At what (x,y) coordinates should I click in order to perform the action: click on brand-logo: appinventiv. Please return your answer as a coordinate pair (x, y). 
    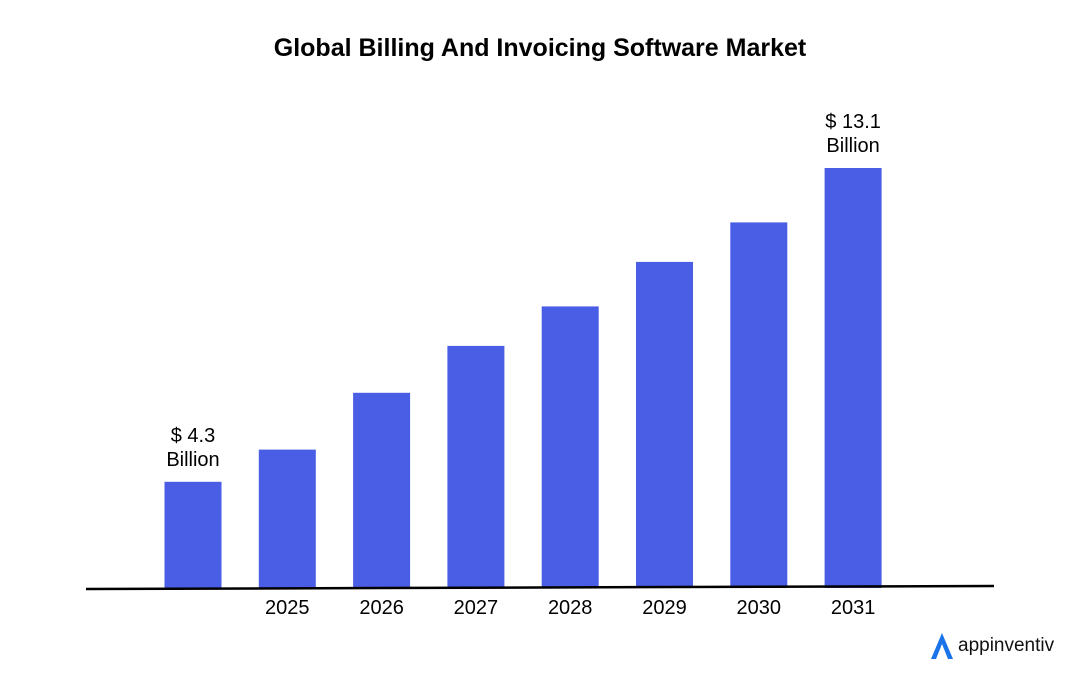
    Looking at the image, I should click on (992, 646).